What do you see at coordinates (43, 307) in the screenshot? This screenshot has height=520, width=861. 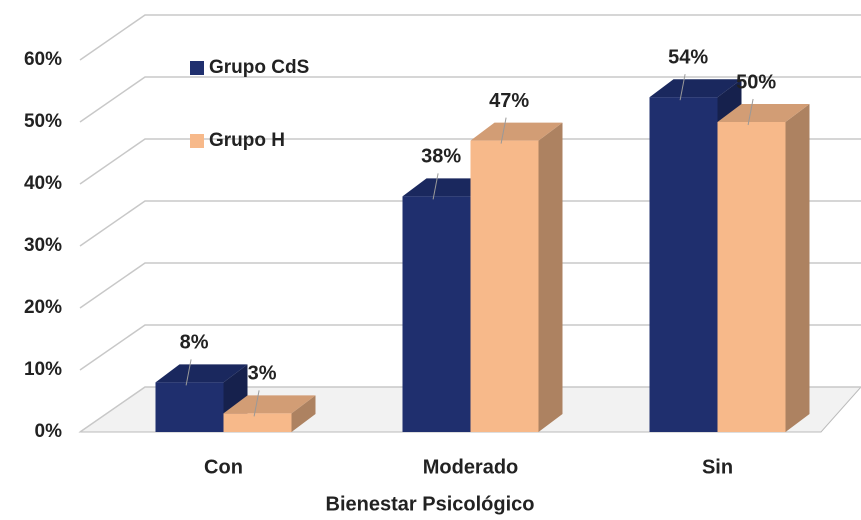 I see `y-tick-label: 20%` at bounding box center [43, 307].